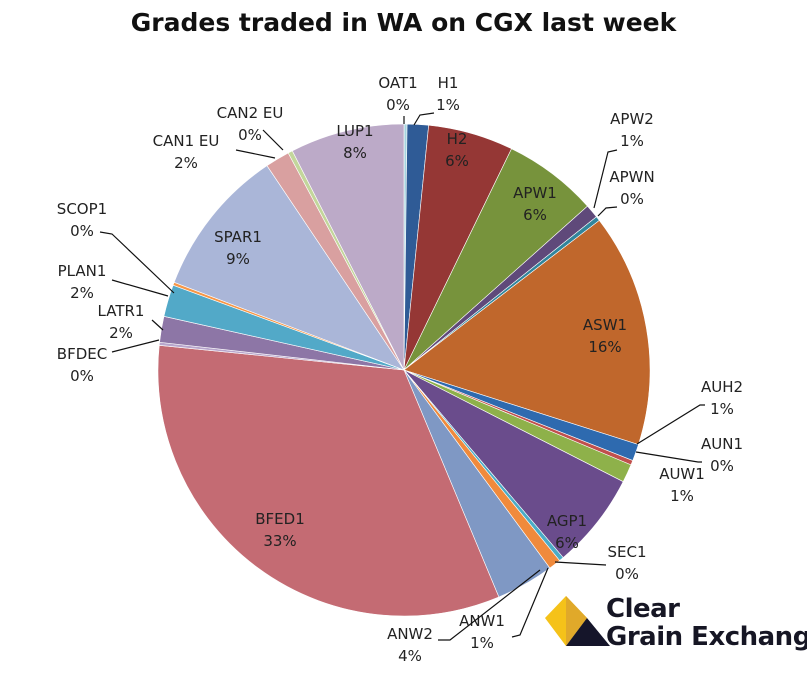  What do you see at coordinates (157, 325) in the screenshot?
I see `leader-line-latr1` at bounding box center [157, 325].